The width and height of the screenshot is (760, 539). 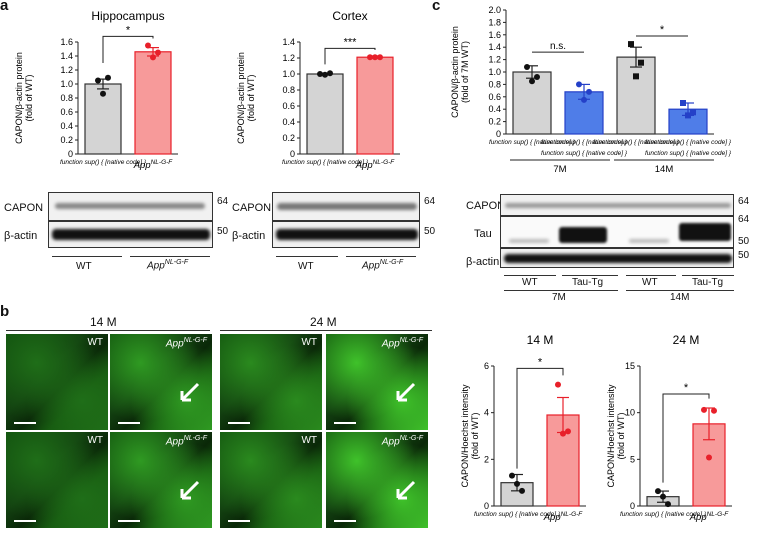 I want to click on y-tick-label: 2.0, so click(x=494, y=10).